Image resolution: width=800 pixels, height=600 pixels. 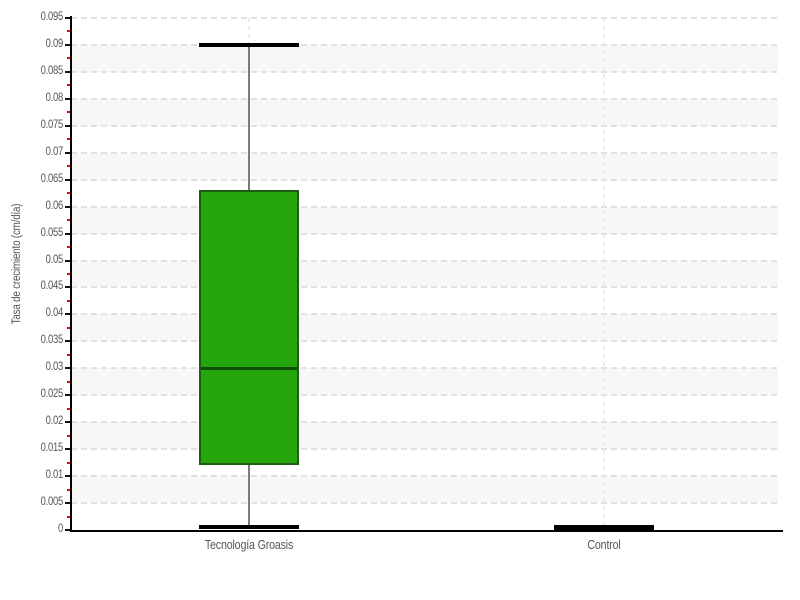 What do you see at coordinates (54, 97) in the screenshot?
I see `y-axis-tick-label: 0.08` at bounding box center [54, 97].